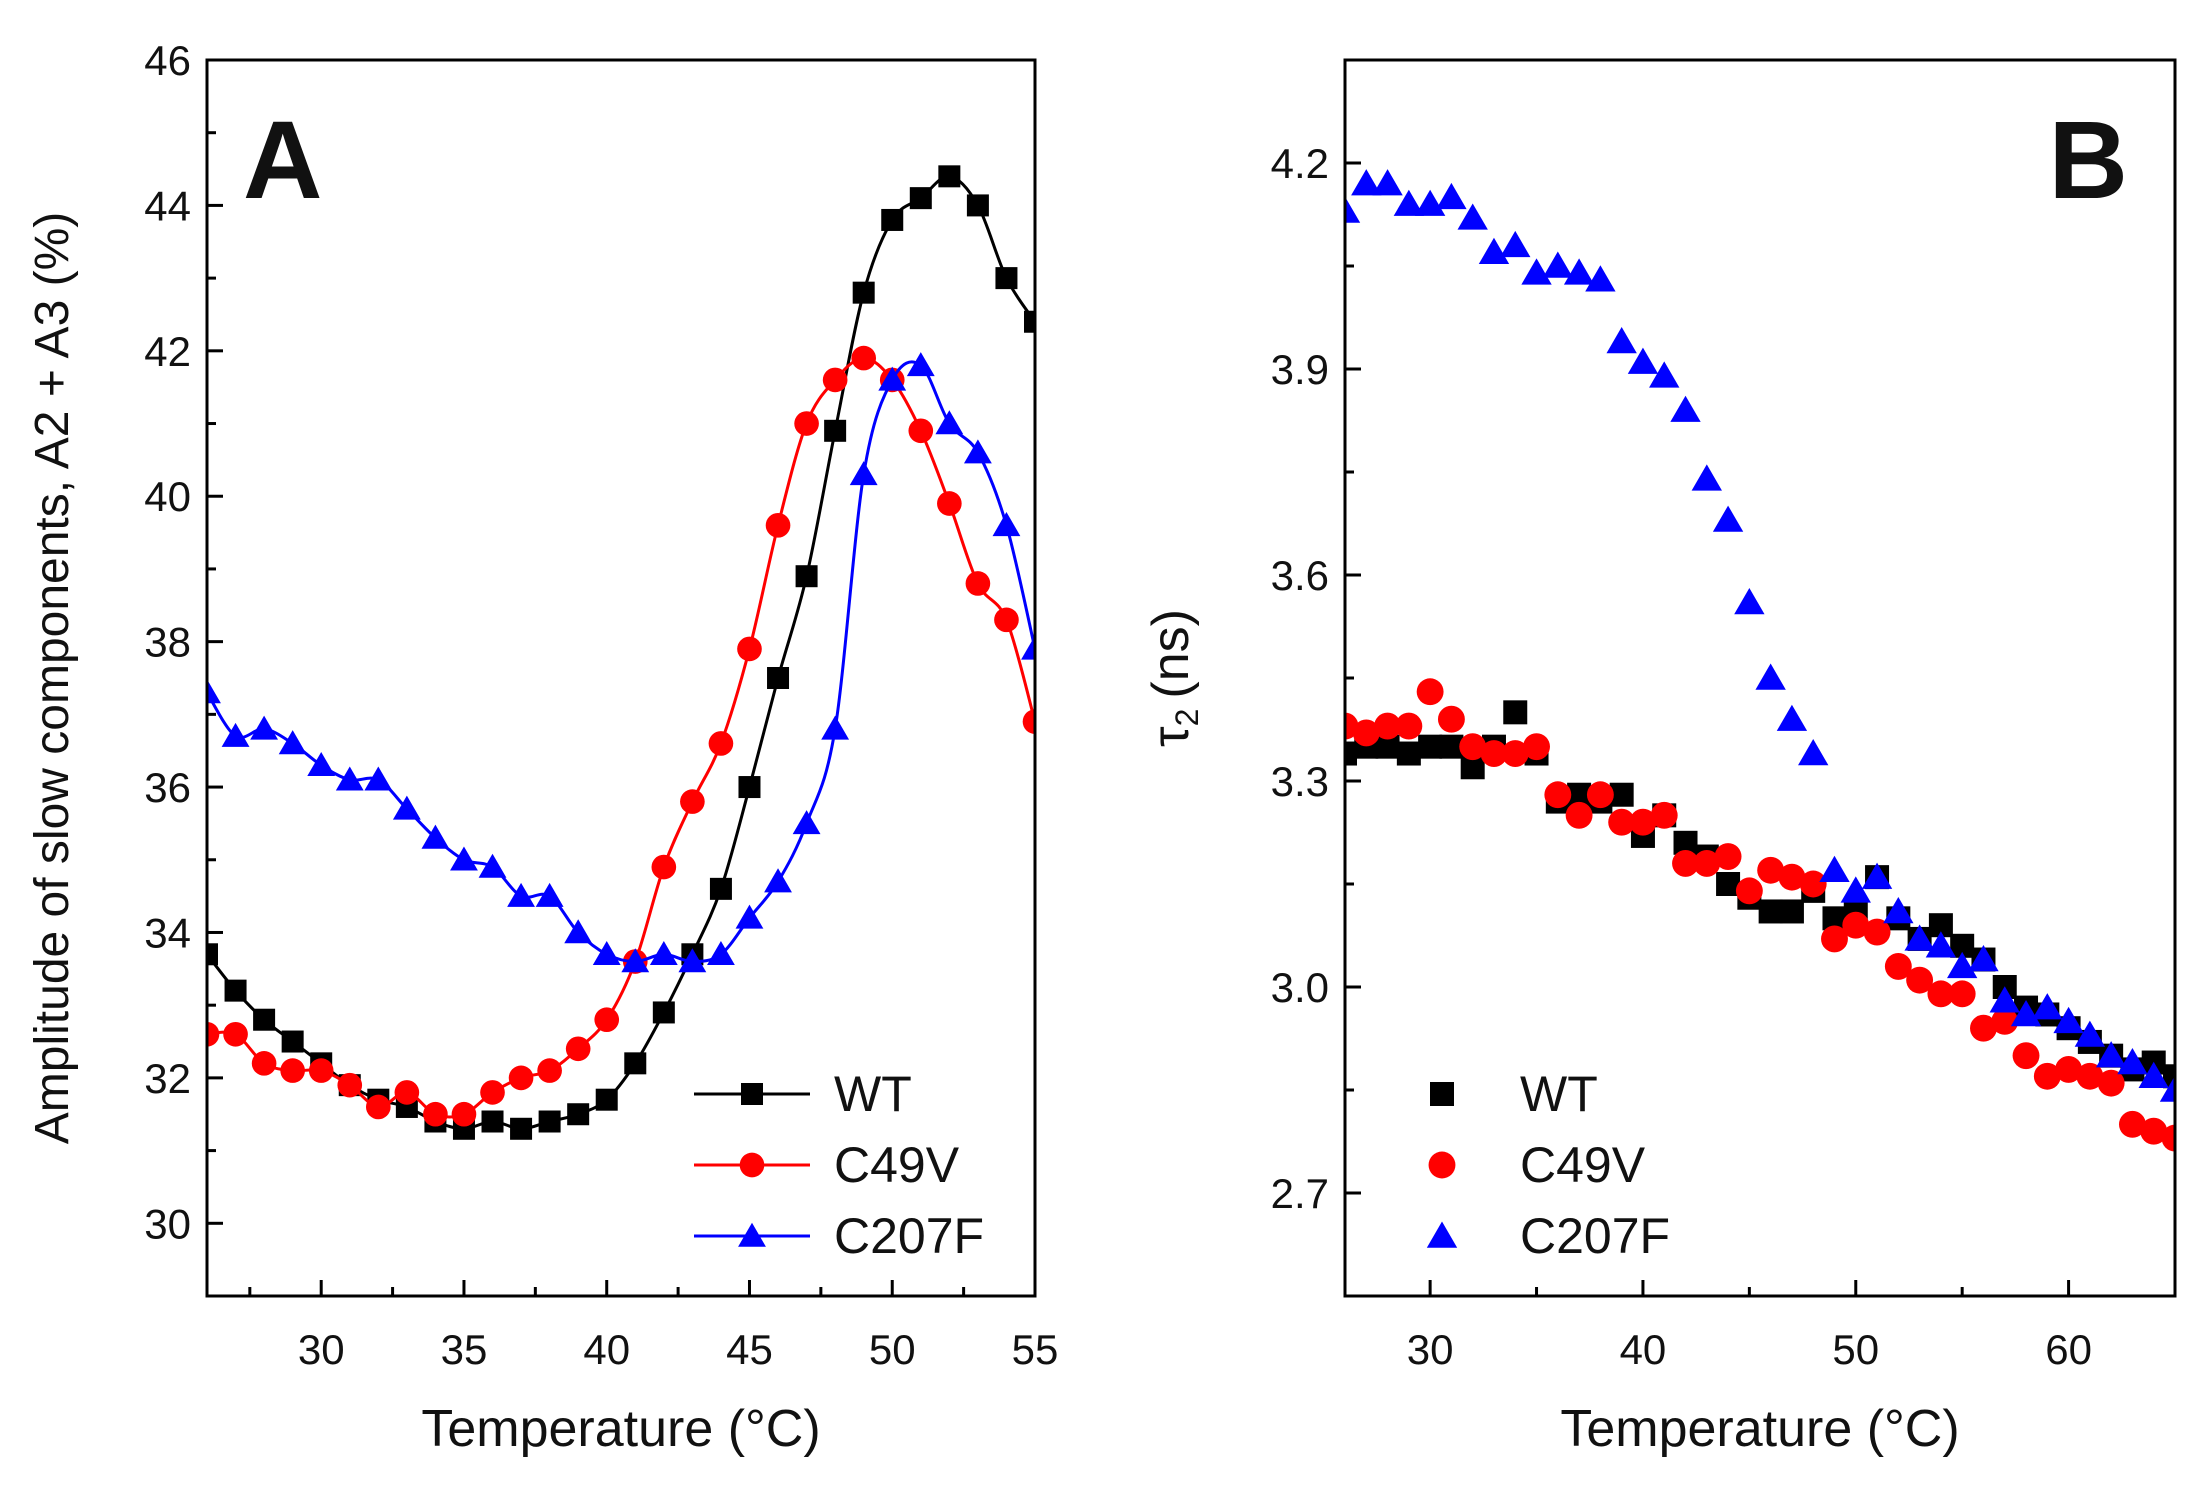 Image resolution: width=2196 pixels, height=1508 pixels. Describe the element at coordinates (1559, 1094) in the screenshot. I see `legend-label-wt: WT` at that location.